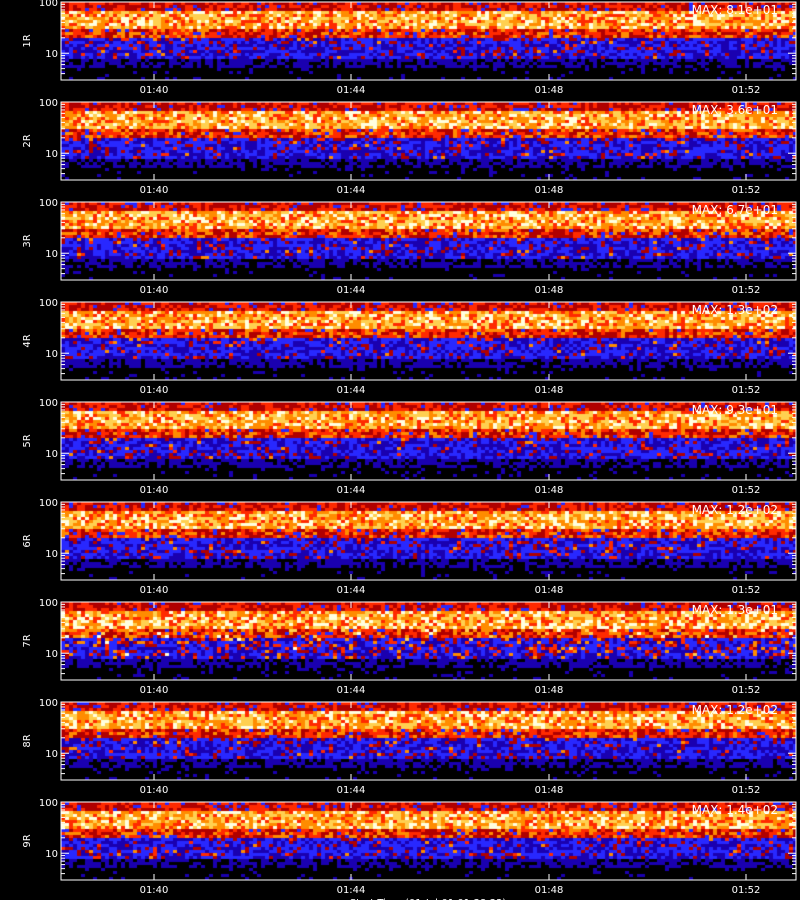  Describe the element at coordinates (27, 340) in the screenshot. I see `panel-label: 4R` at that location.